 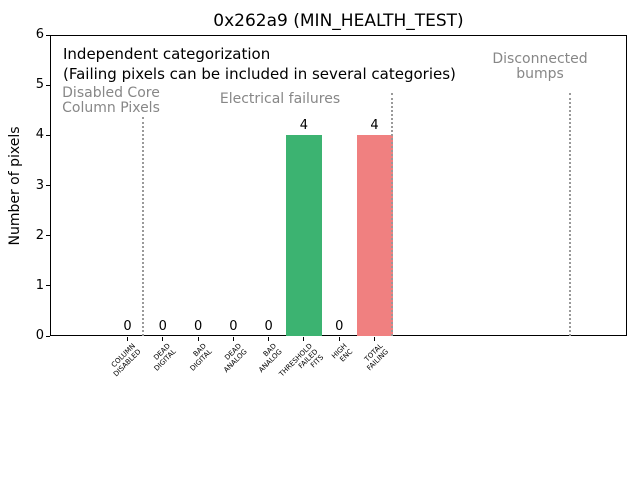 I want to click on y-tick-label: 5, so click(x=39, y=85).